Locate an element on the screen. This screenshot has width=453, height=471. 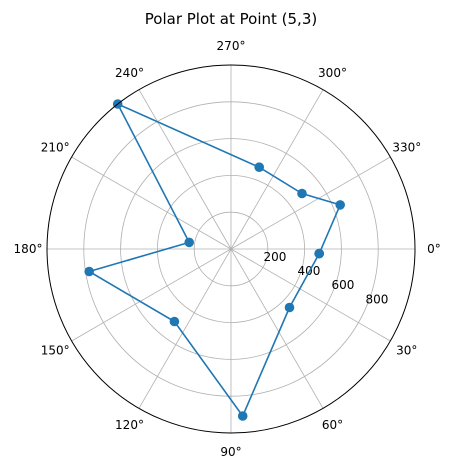
r-tick-label: 800 is located at coordinates (377, 299).